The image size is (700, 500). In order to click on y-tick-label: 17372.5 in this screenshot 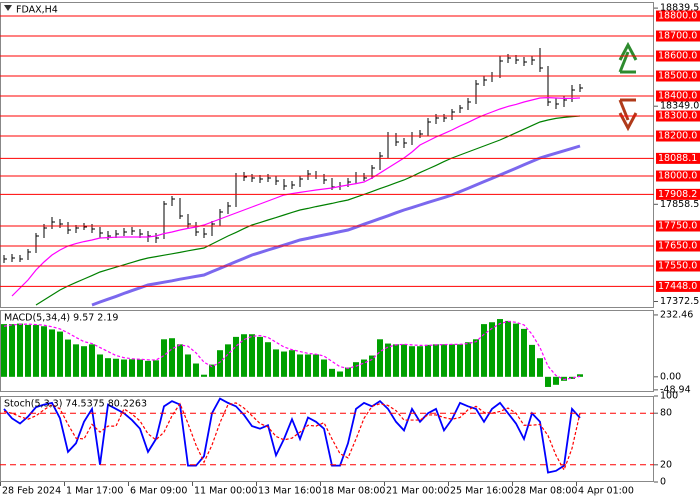, I will do `click(679, 301)`.